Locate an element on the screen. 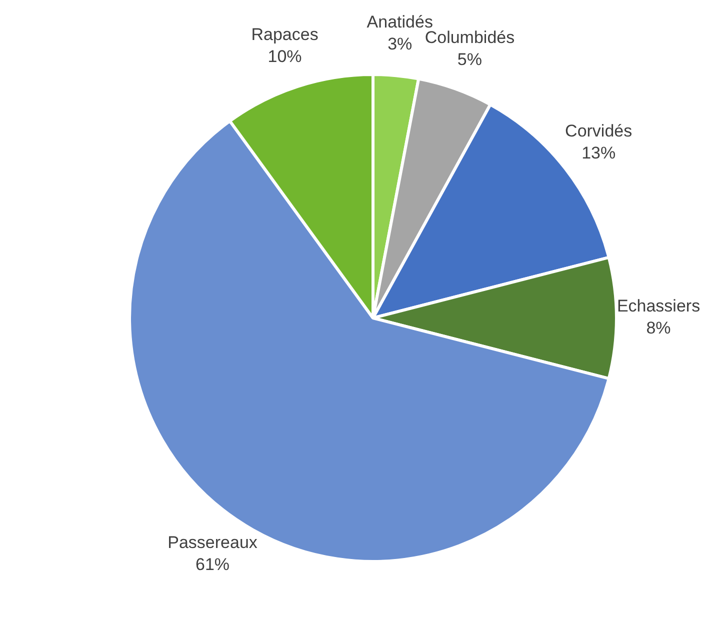 This screenshot has width=715, height=620. slice-label: Echassiers is located at coordinates (658, 306).